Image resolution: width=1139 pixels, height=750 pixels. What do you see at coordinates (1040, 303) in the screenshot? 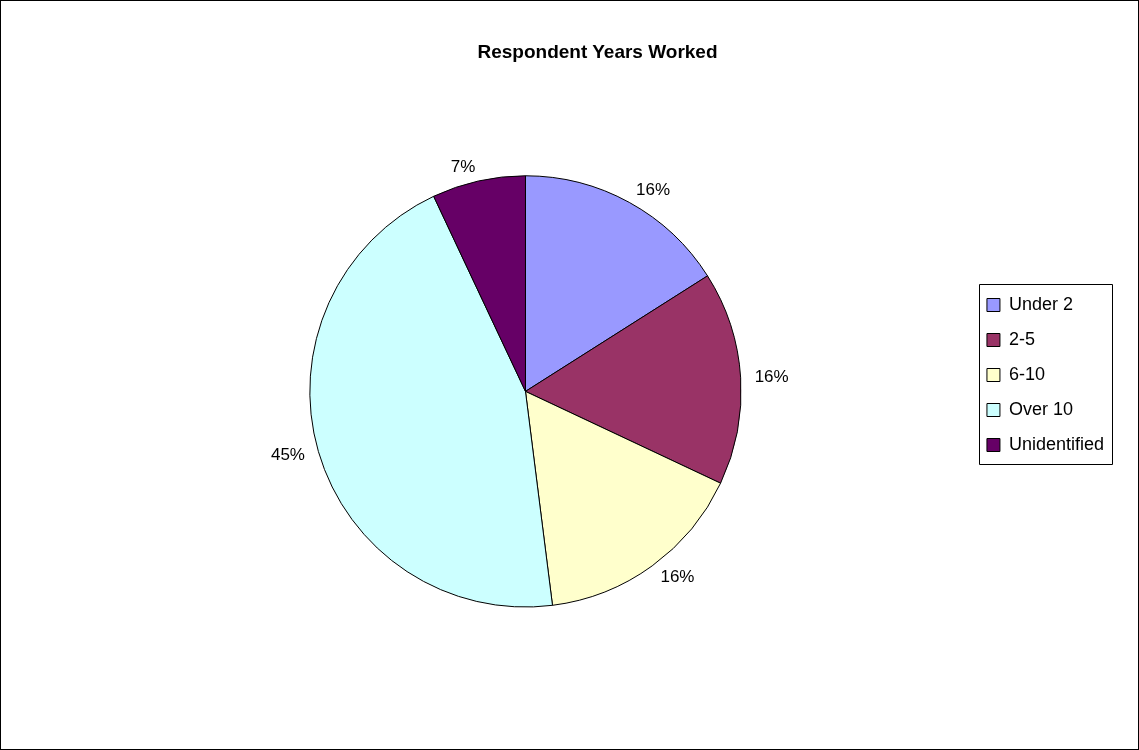
I see `legend-label: Under 2` at bounding box center [1040, 303].